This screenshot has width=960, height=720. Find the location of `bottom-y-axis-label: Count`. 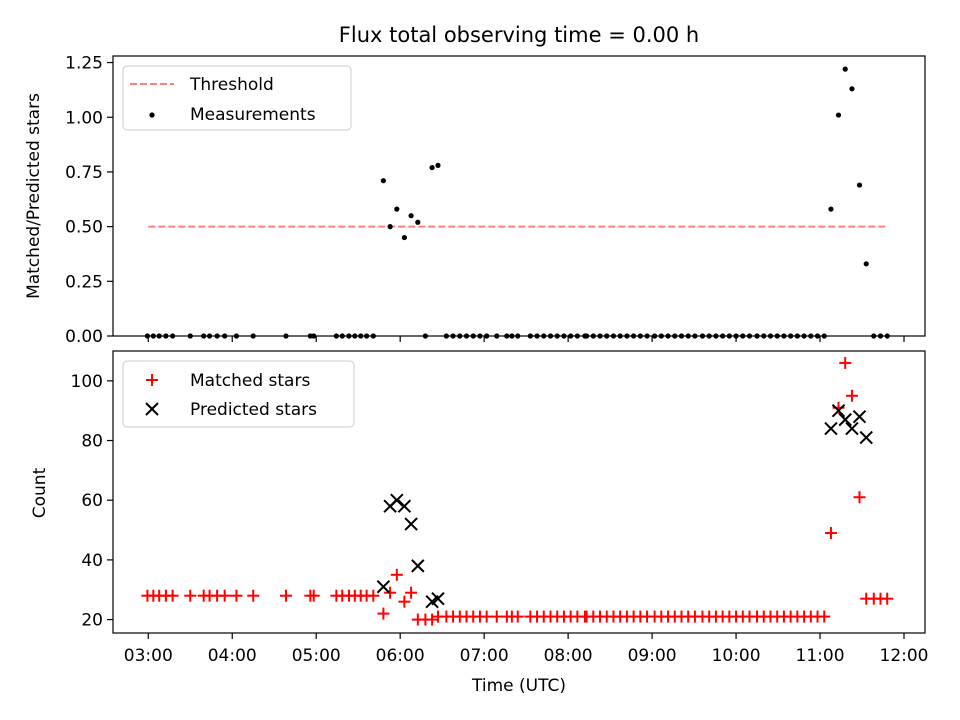

bottom-y-axis-label: Count is located at coordinates (40, 492).